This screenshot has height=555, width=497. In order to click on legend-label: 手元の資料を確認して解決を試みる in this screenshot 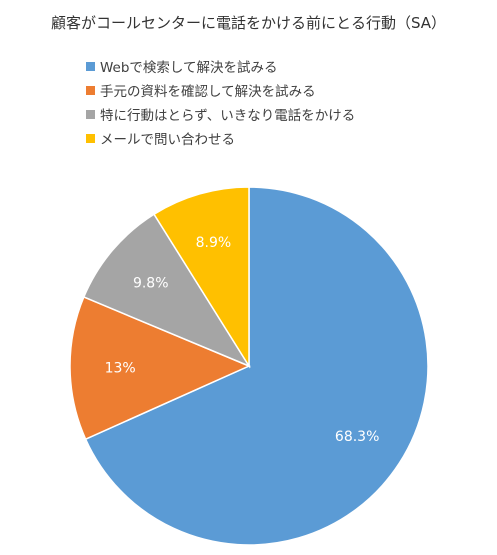, I will do `click(208, 92)`.